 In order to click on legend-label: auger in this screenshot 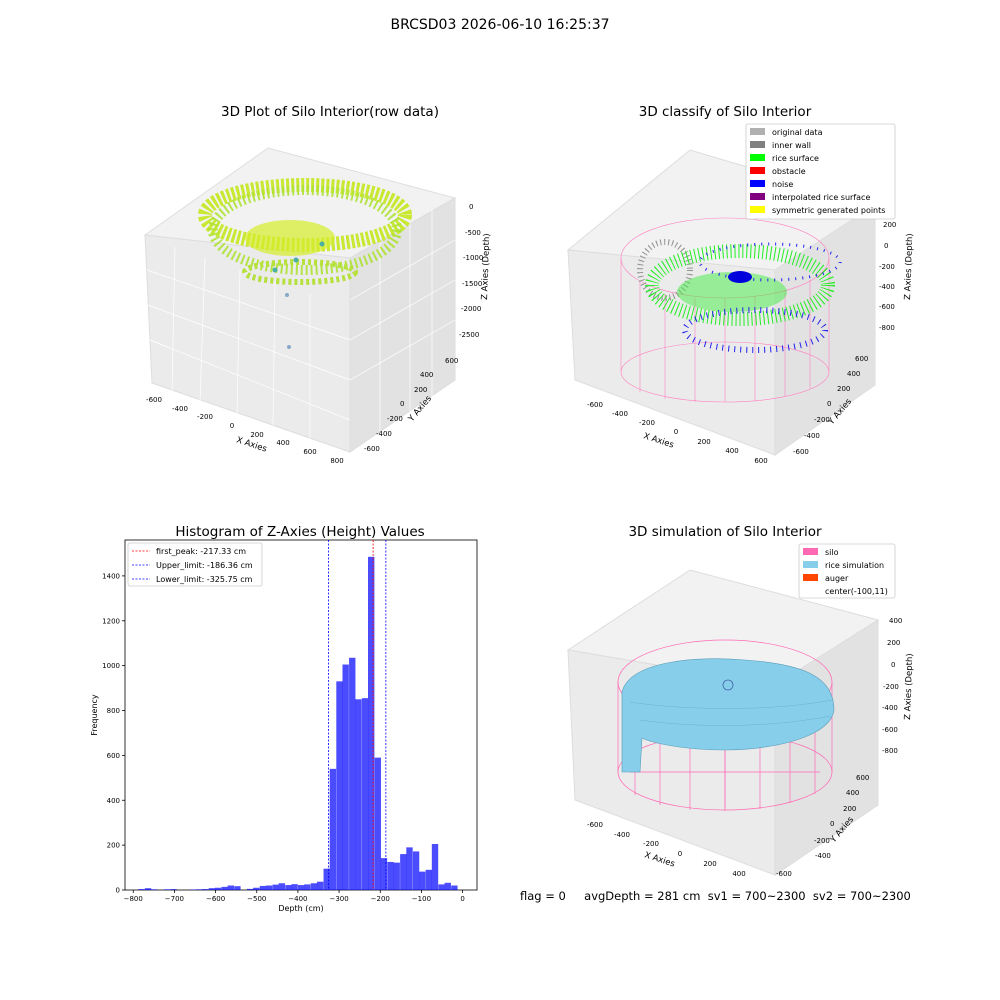, I will do `click(837, 578)`.